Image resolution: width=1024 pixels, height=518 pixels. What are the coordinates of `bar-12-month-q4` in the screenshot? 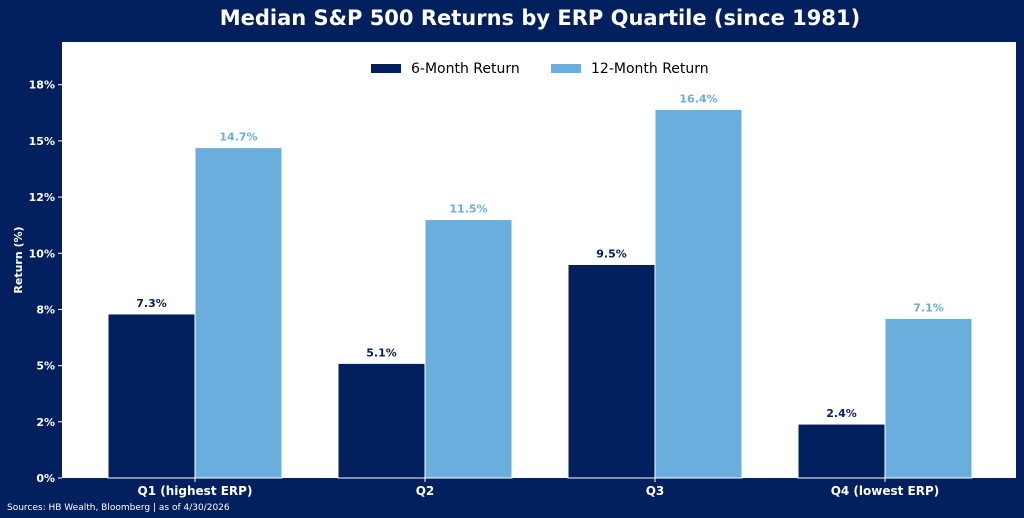 It's located at (928, 398).